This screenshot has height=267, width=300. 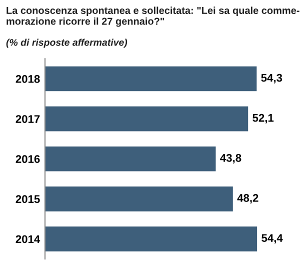 I want to click on y-tick-label: 2016, so click(x=28, y=159).